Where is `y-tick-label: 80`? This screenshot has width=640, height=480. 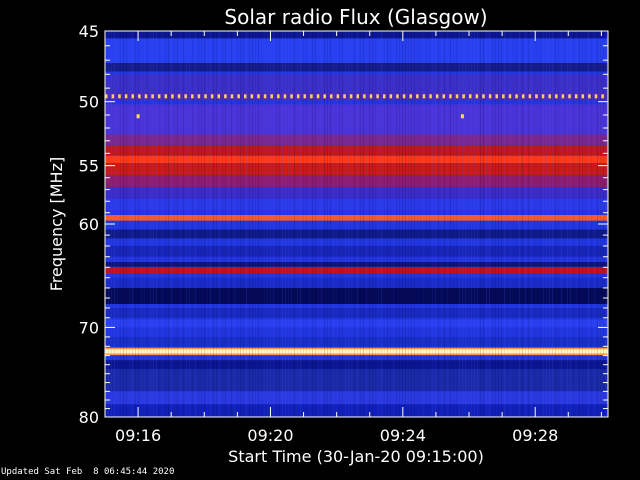
y-tick-label: 80 is located at coordinates (89, 417).